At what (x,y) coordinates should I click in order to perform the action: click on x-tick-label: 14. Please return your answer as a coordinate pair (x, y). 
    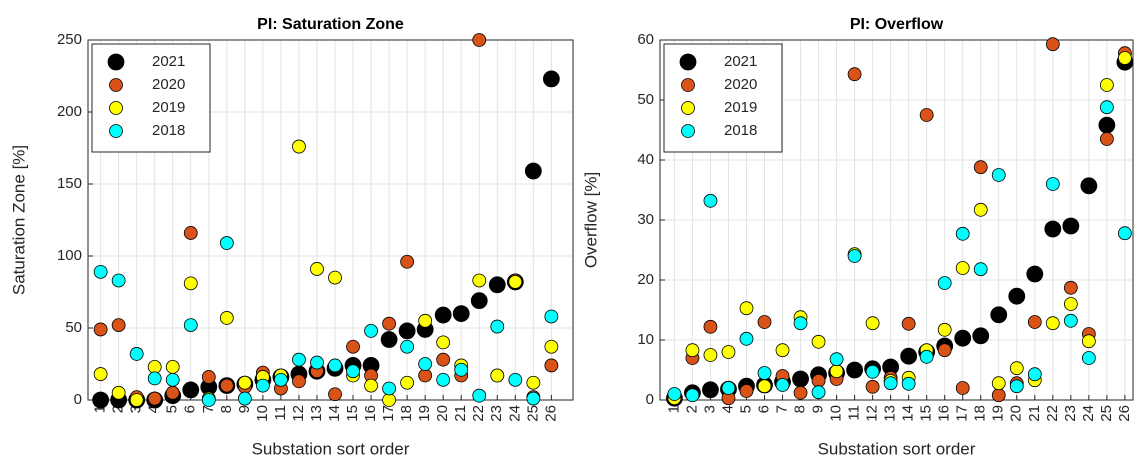
    Looking at the image, I should click on (908, 413).